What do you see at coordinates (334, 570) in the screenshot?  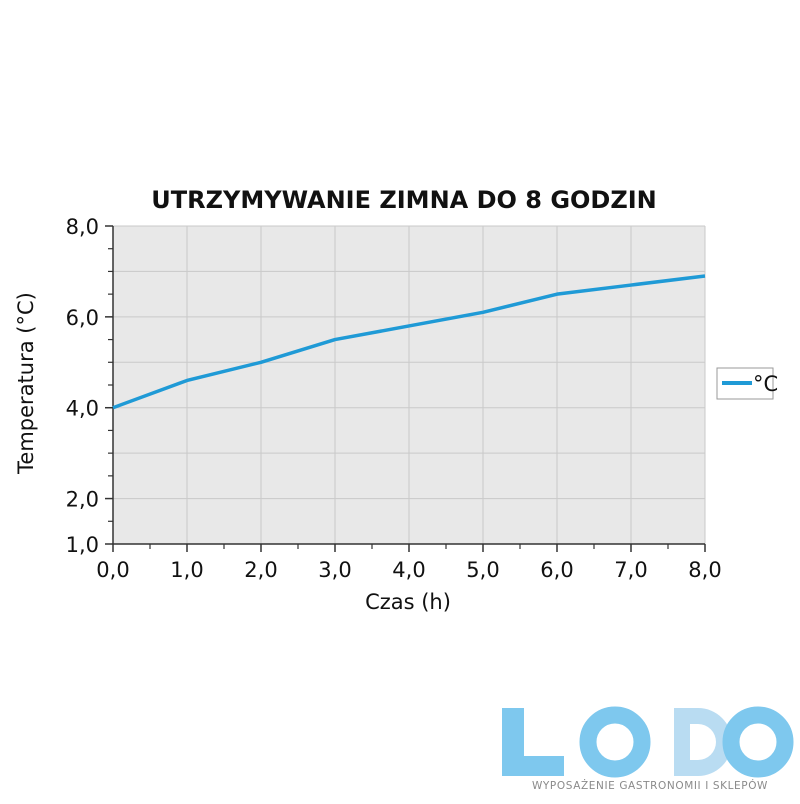 I see `x-tick-label: 3,0` at bounding box center [334, 570].